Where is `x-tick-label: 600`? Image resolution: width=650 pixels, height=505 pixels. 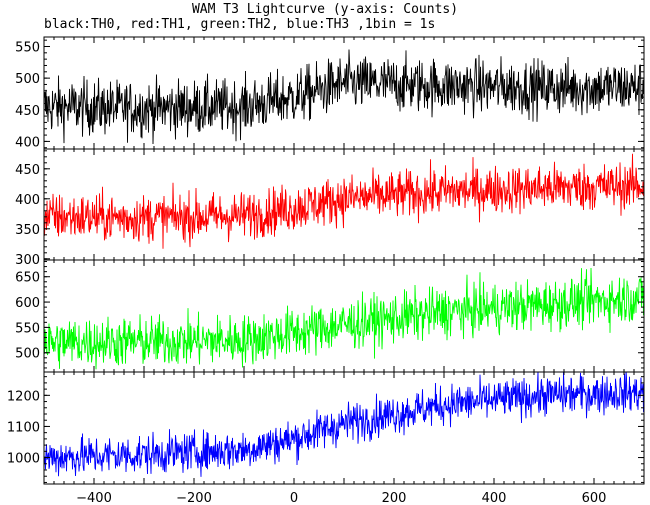
x-tick-label: 600 is located at coordinates (594, 498).